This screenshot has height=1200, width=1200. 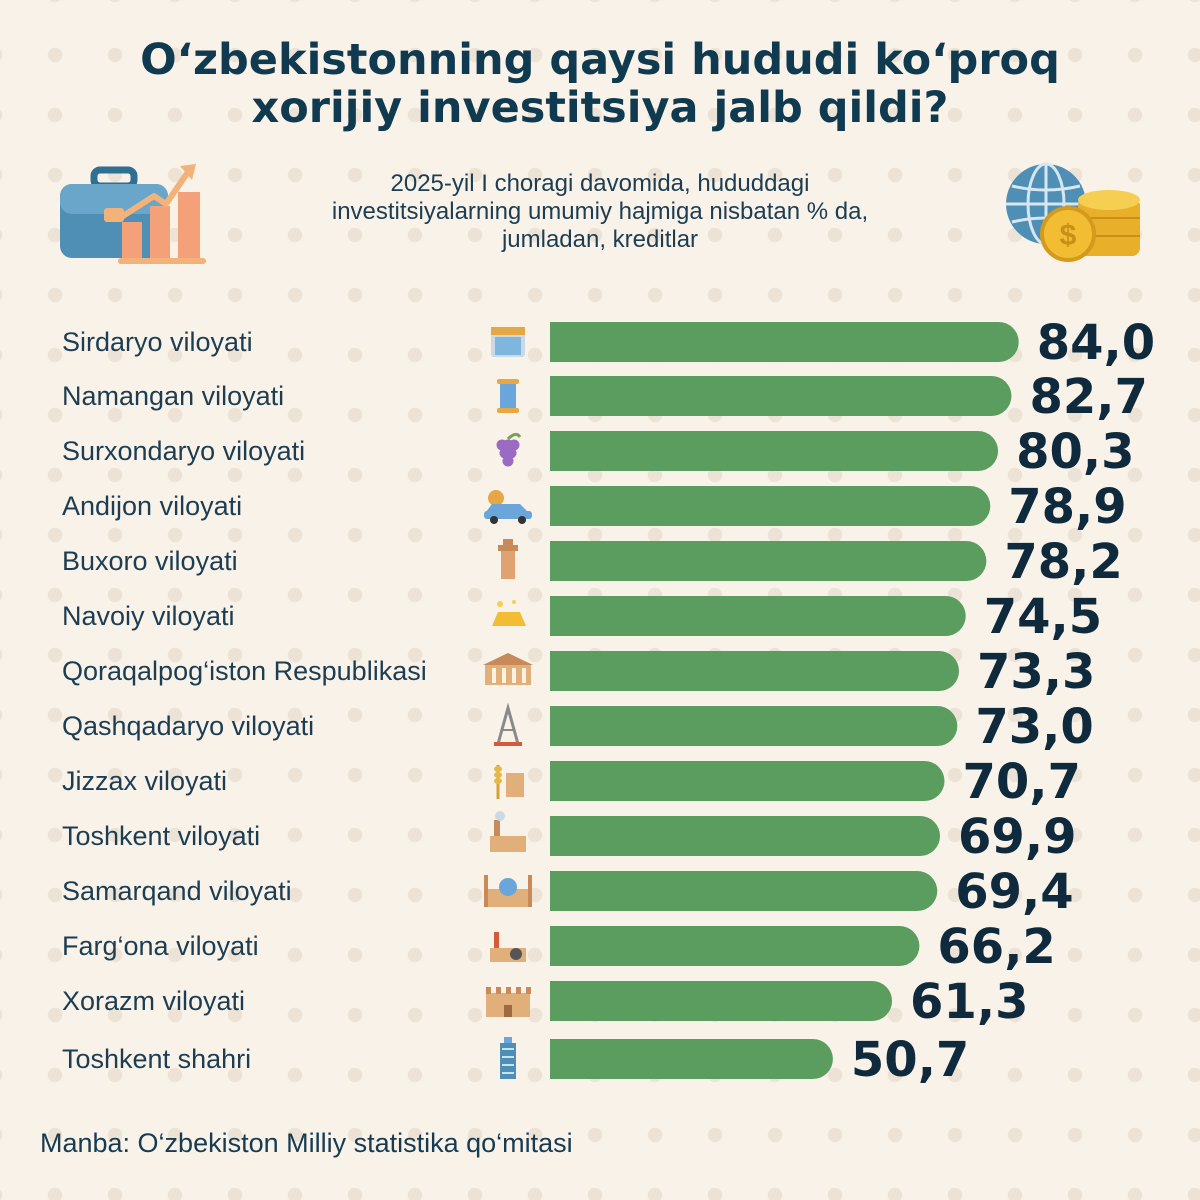 What do you see at coordinates (148, 616) in the screenshot?
I see `category-label: Navoiy viloyati` at bounding box center [148, 616].